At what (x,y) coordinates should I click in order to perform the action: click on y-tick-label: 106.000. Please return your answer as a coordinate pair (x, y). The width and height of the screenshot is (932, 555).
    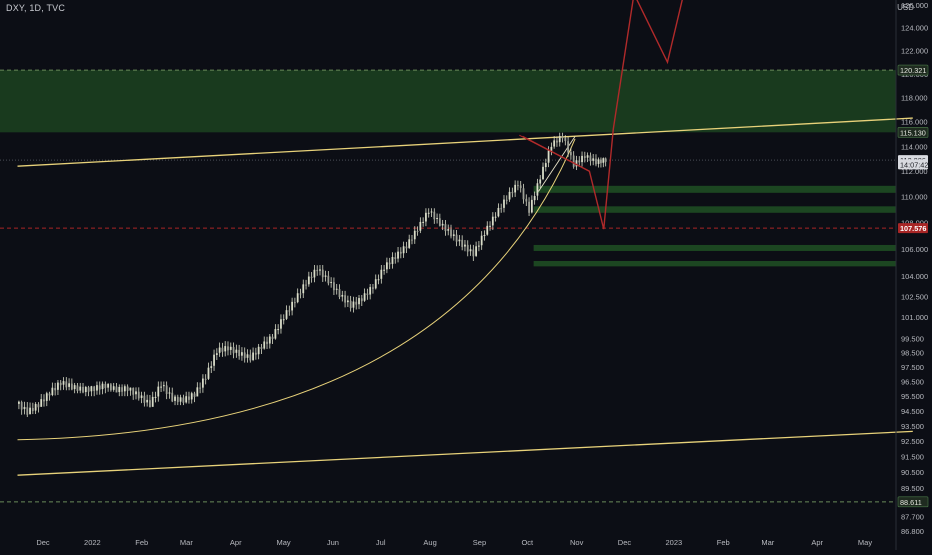
    Looking at the image, I should click on (914, 249).